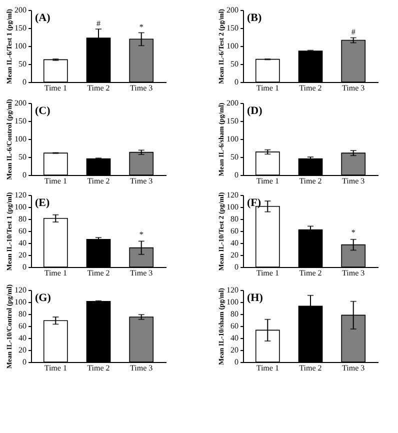  What do you see at coordinates (255, 298) in the screenshot?
I see `chart-title: (H)` at bounding box center [255, 298].